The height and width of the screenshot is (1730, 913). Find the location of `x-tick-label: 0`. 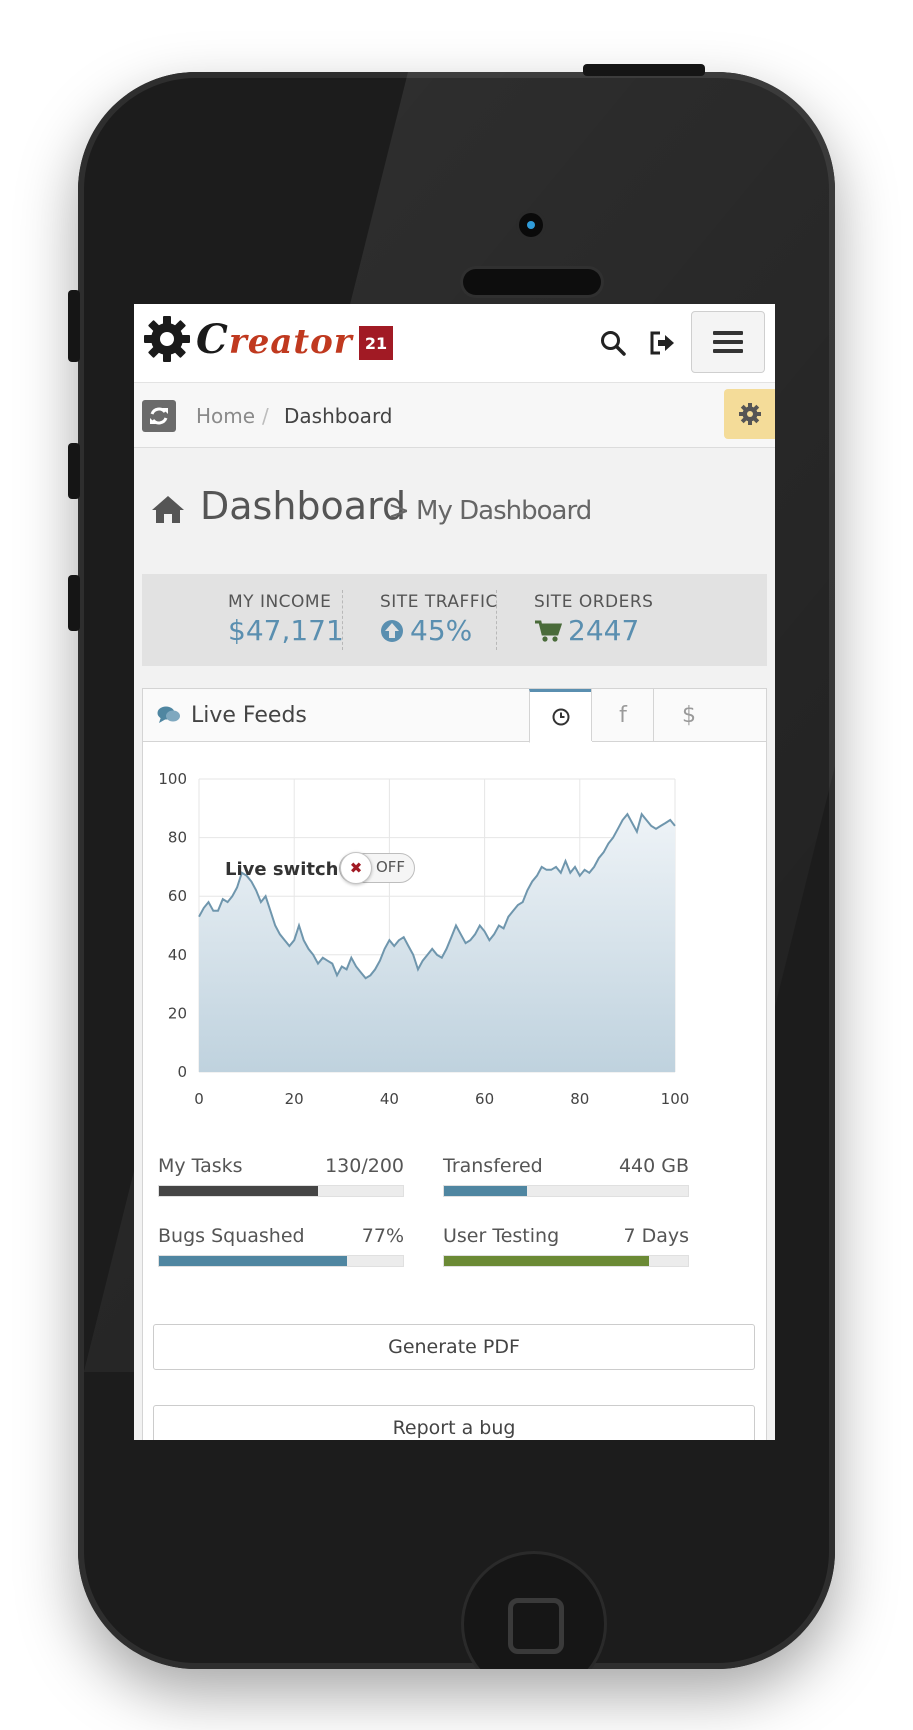

x-tick-label: 0 is located at coordinates (199, 1099).